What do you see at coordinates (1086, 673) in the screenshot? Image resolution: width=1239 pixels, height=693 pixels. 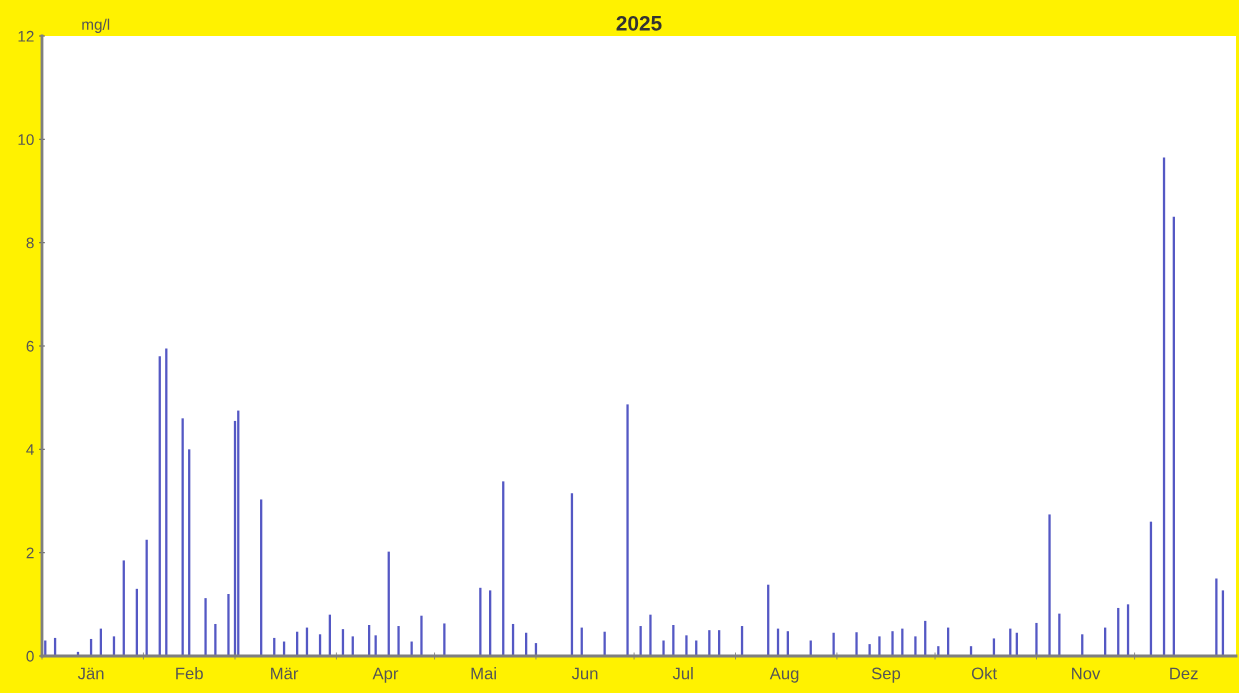 I see `x-tick-label: Nov` at bounding box center [1086, 673].